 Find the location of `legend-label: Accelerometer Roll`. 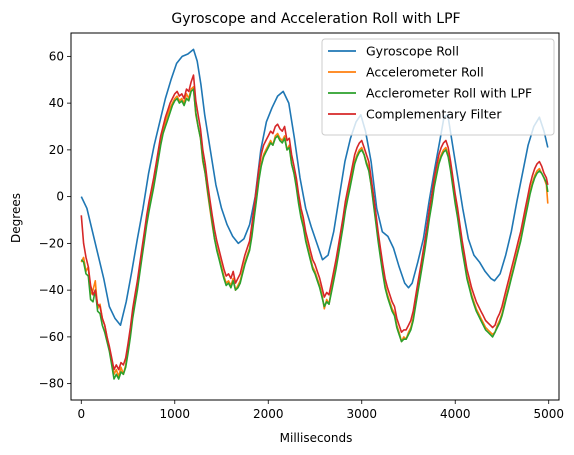

legend-label: Accelerometer Roll is located at coordinates (425, 72).